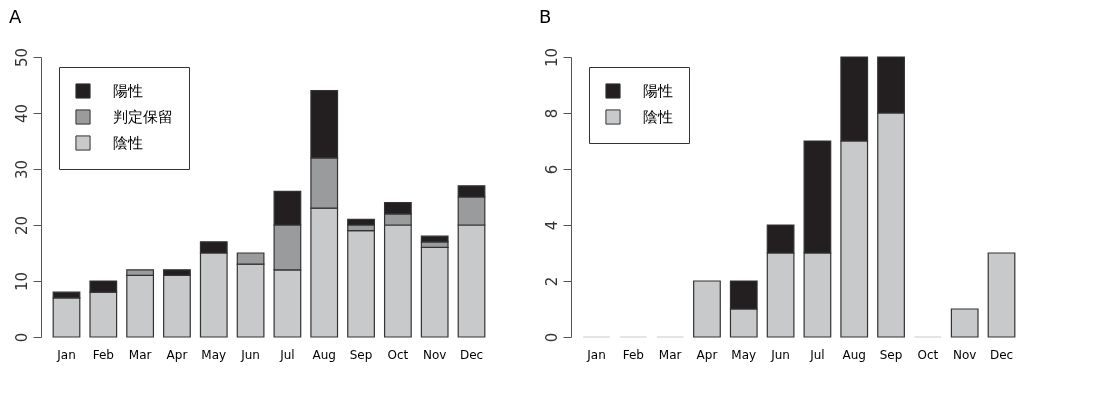 The image size is (1097, 409). I want to click on chart-title: B, so click(545, 17).